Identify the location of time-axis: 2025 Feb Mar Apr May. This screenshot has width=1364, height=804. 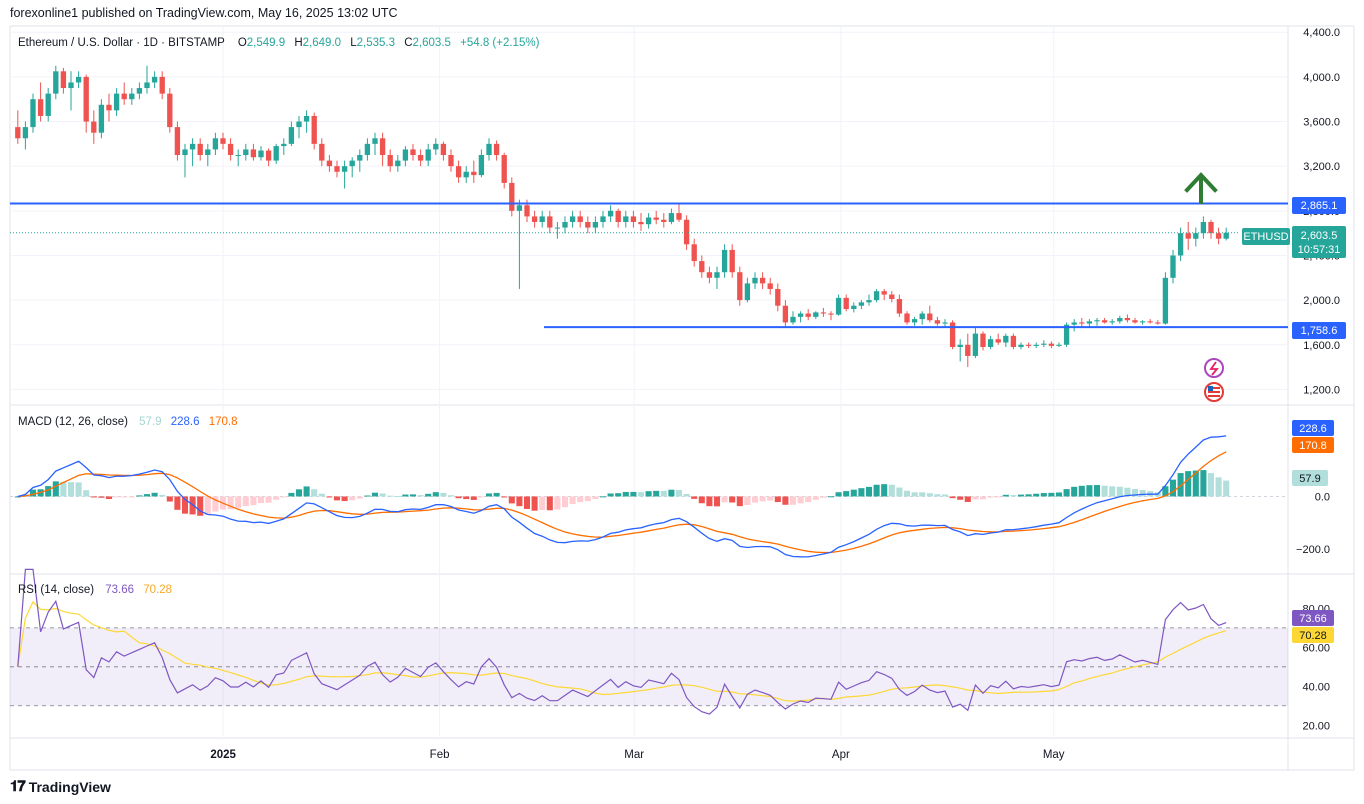
(637, 755).